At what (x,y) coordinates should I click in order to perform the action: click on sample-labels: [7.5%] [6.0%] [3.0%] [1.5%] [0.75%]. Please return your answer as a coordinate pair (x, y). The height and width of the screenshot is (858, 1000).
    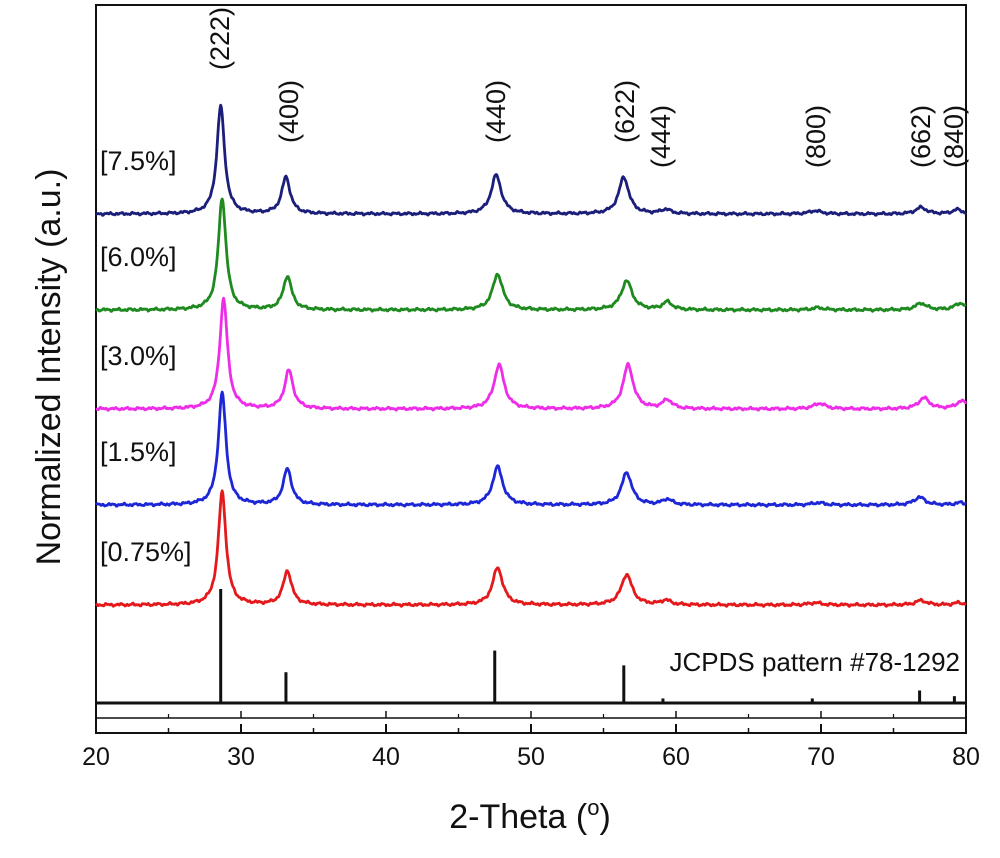
    Looking at the image, I should click on (146, 356).